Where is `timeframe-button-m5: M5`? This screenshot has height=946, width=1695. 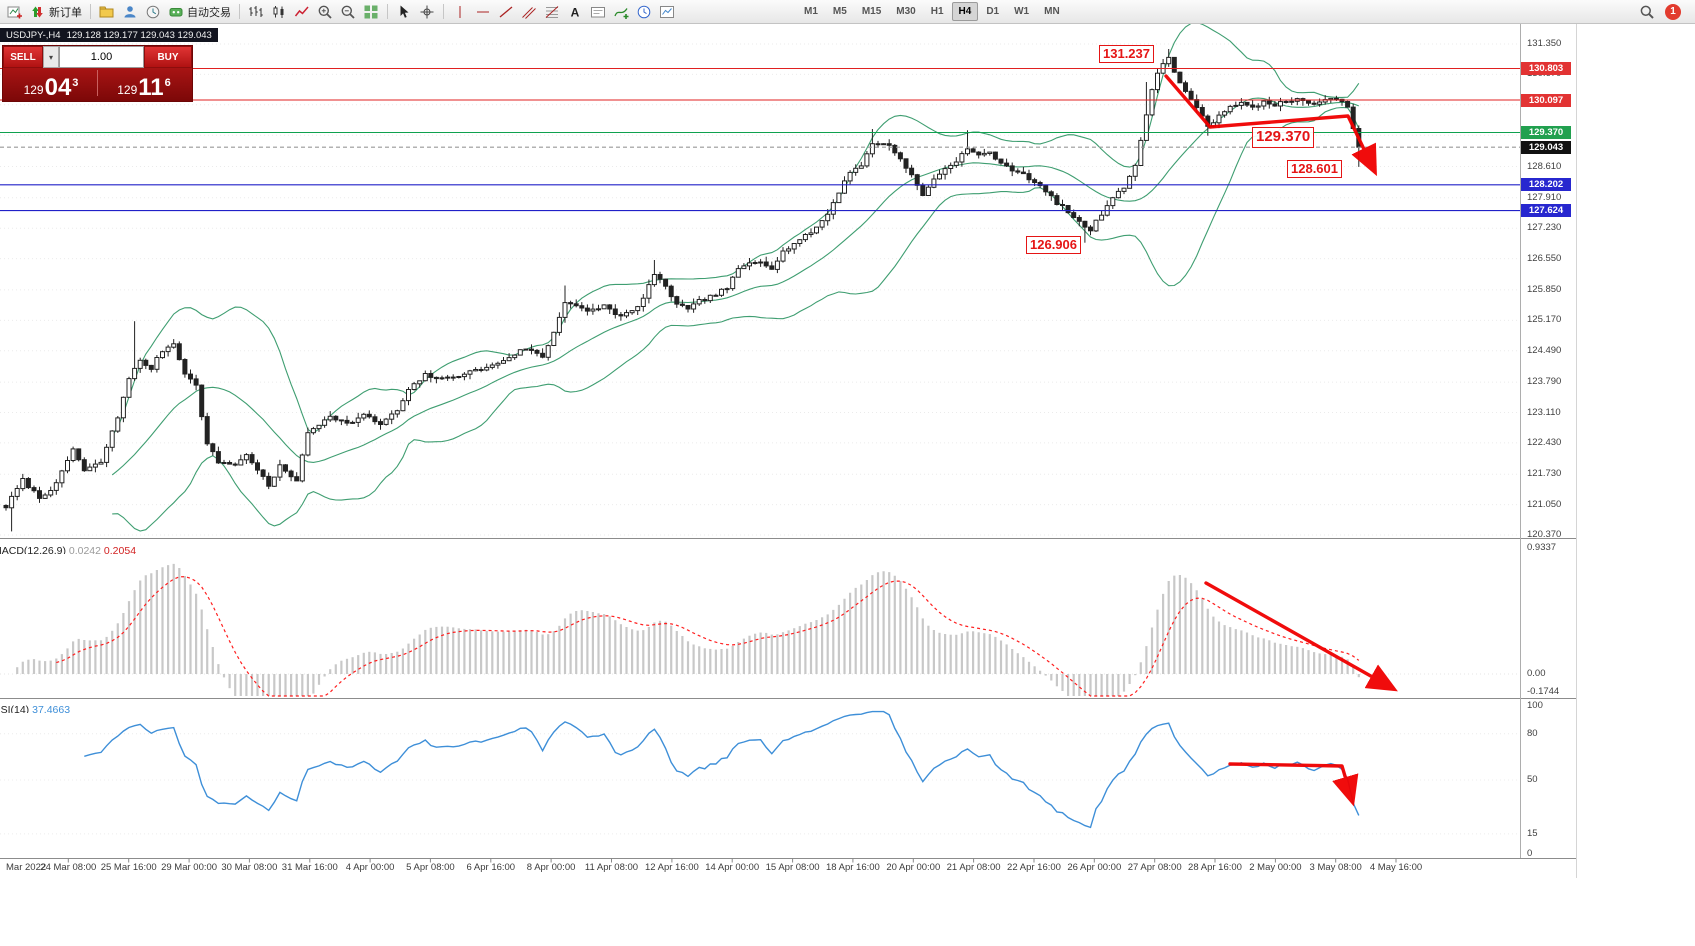 timeframe-button-m5: M5 is located at coordinates (839, 11).